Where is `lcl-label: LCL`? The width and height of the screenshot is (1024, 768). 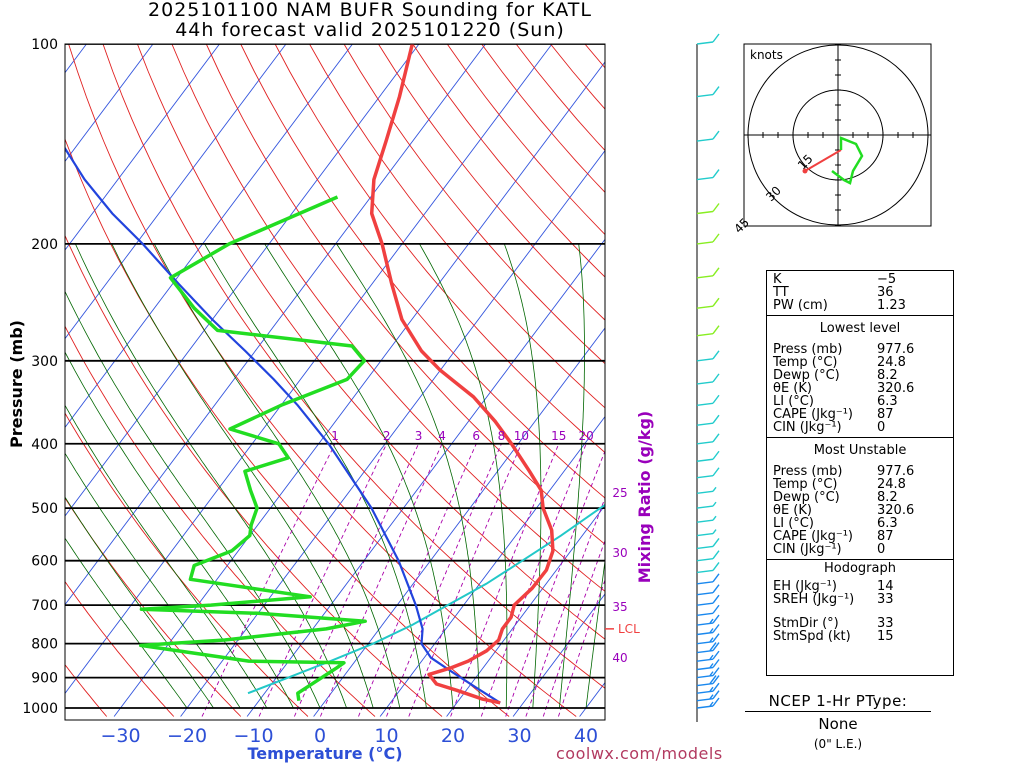 lcl-label: LCL is located at coordinates (629, 629).